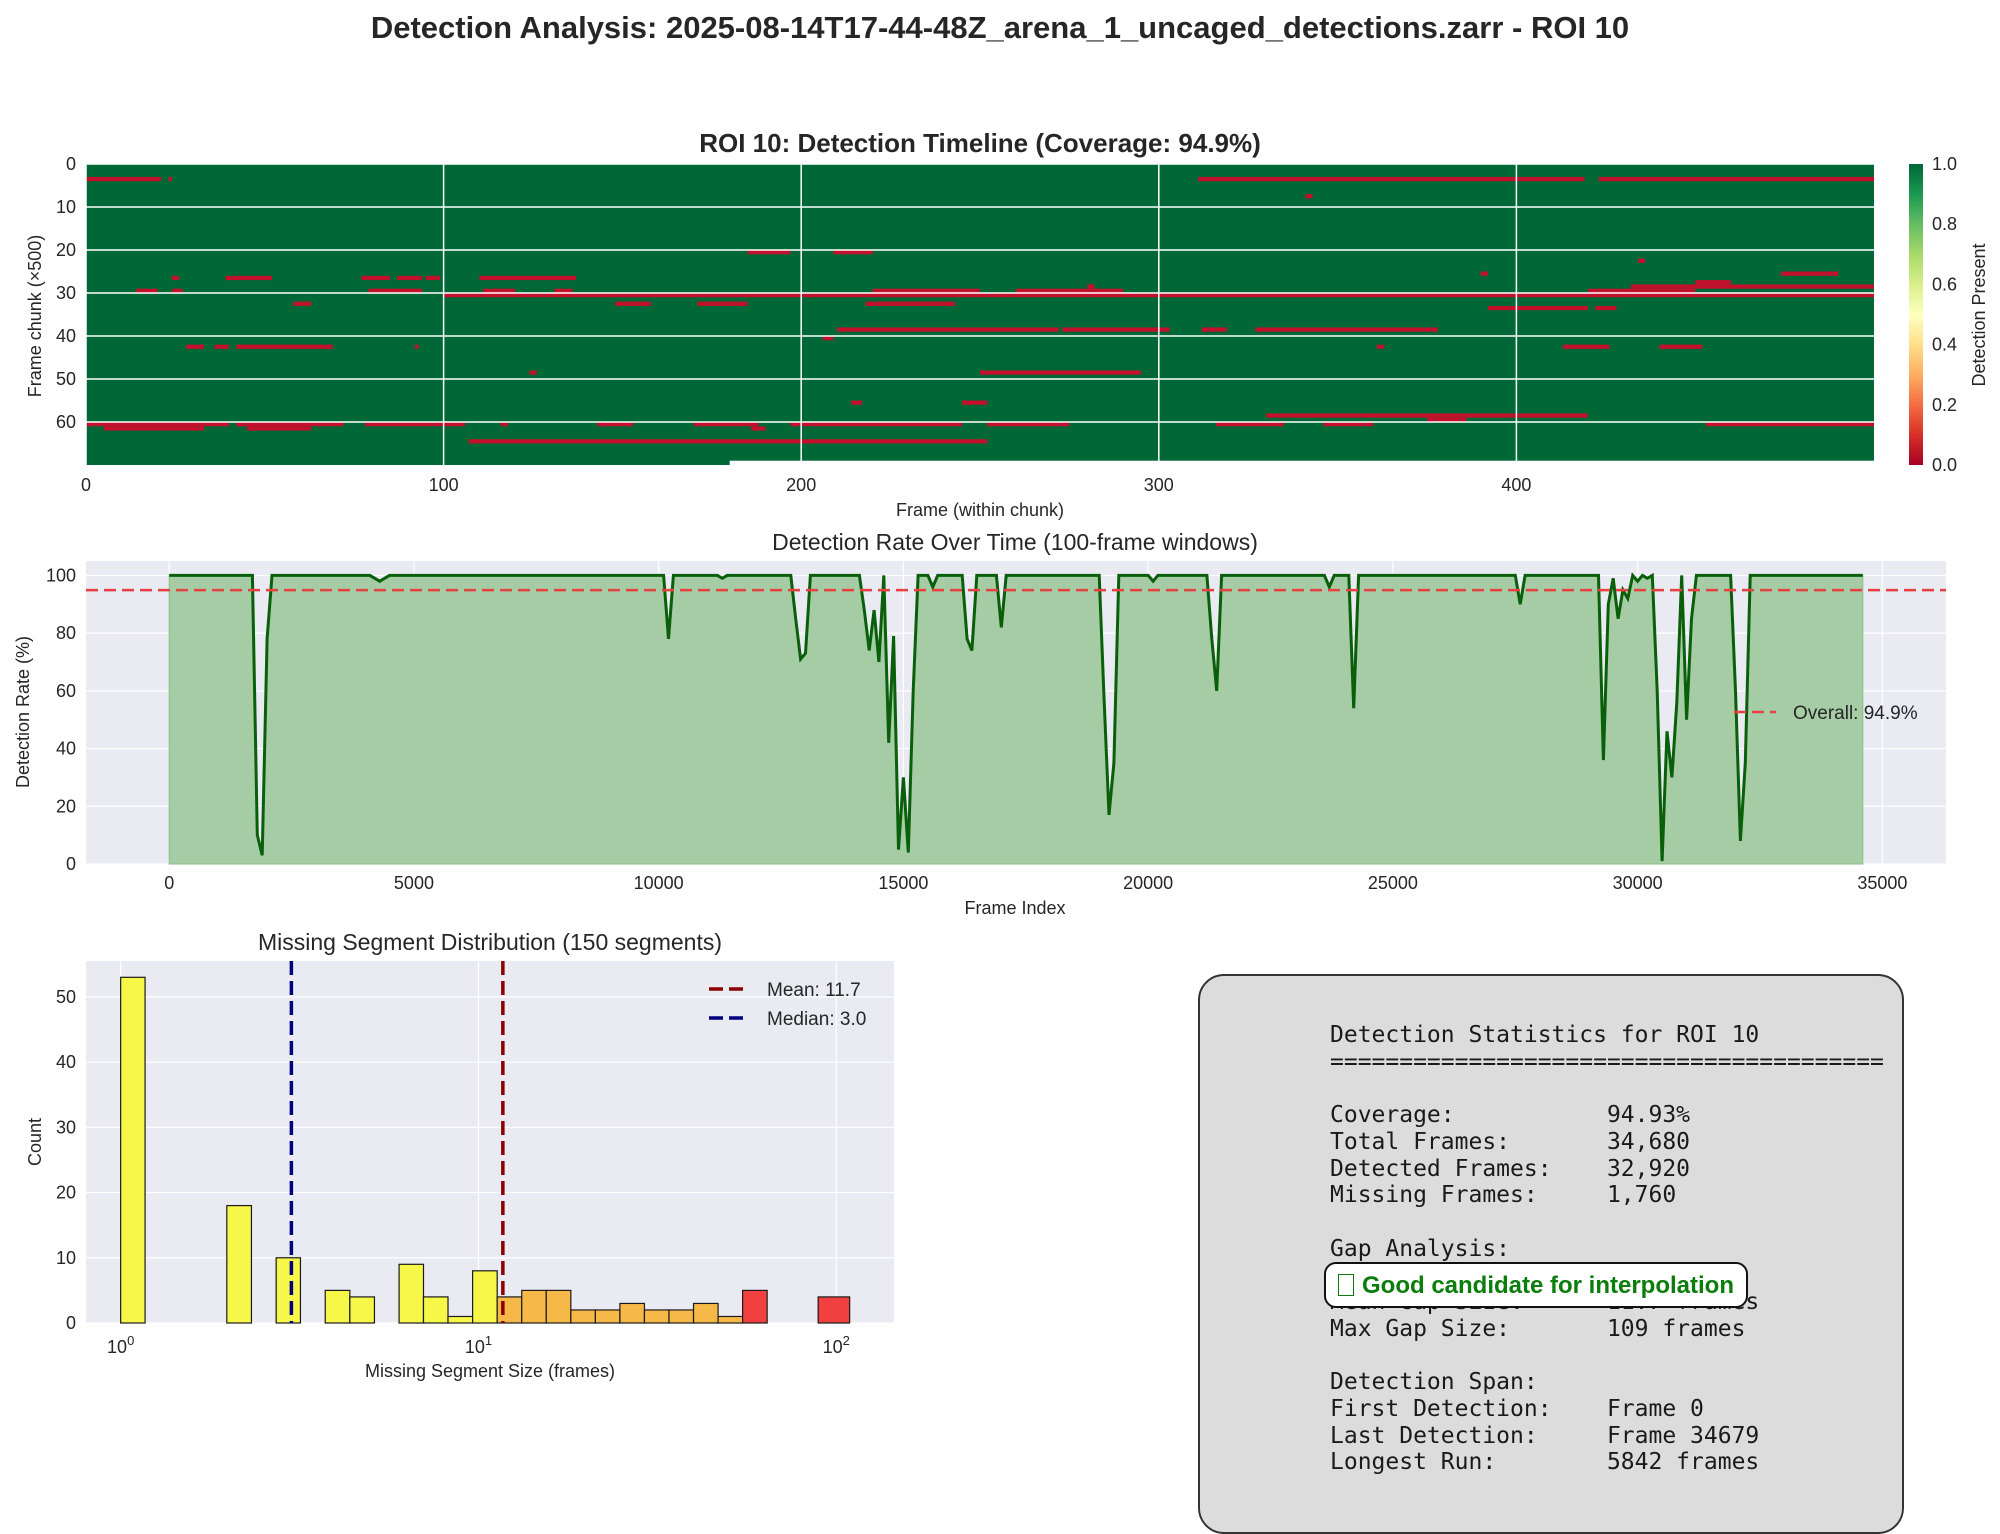  I want to click on heatmap-x-tick-label: 0, so click(86, 485).